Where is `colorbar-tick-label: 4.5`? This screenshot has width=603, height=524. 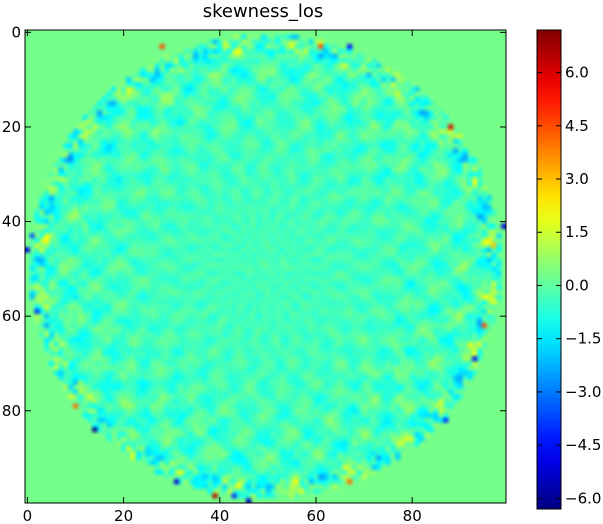 colorbar-tick-label: 4.5 is located at coordinates (577, 126).